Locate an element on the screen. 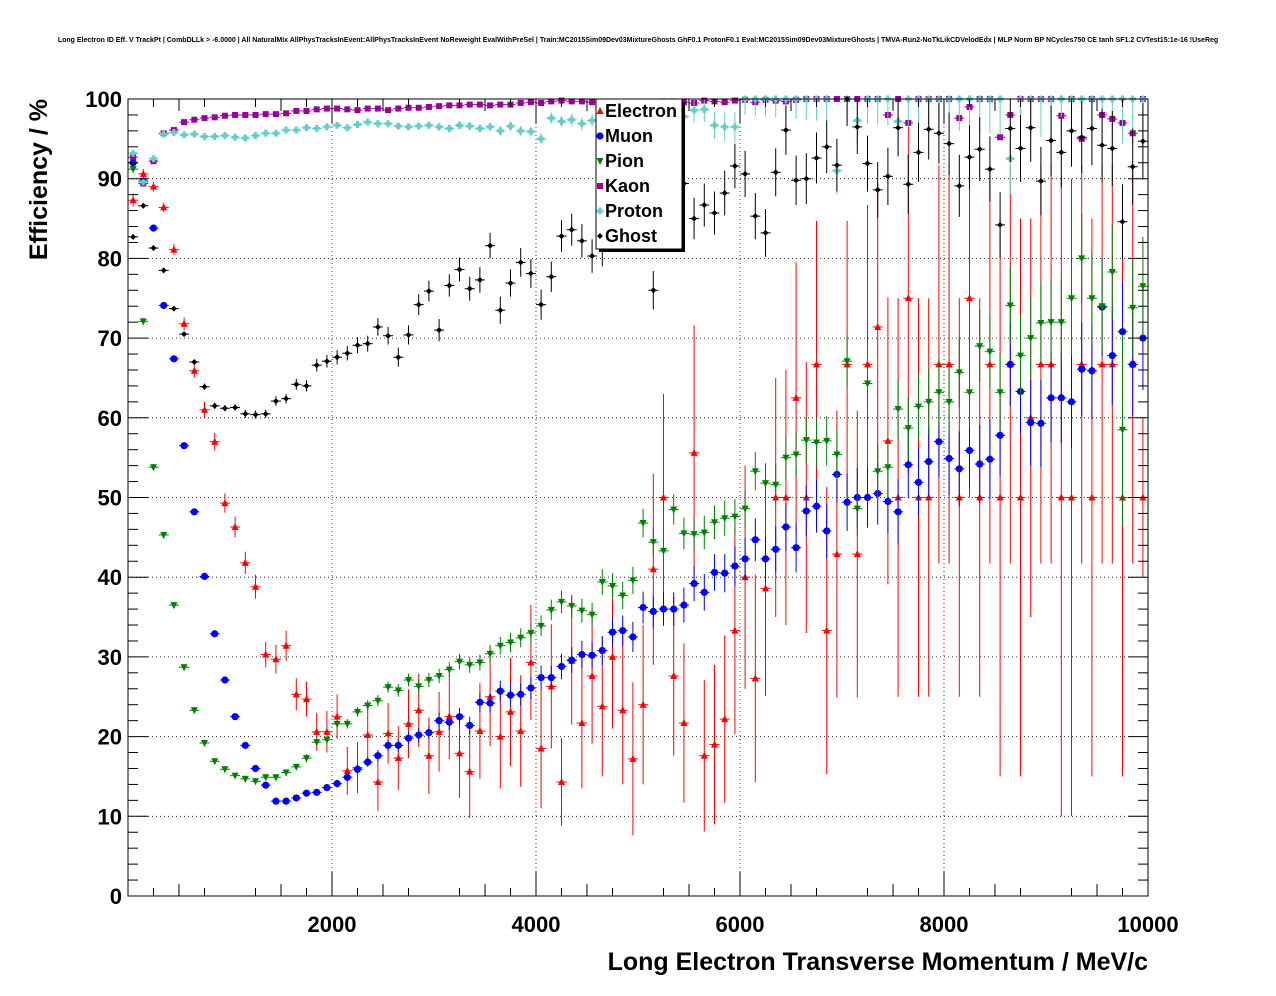 This screenshot has height=996, width=1276. legend-box is located at coordinates (639, 174).